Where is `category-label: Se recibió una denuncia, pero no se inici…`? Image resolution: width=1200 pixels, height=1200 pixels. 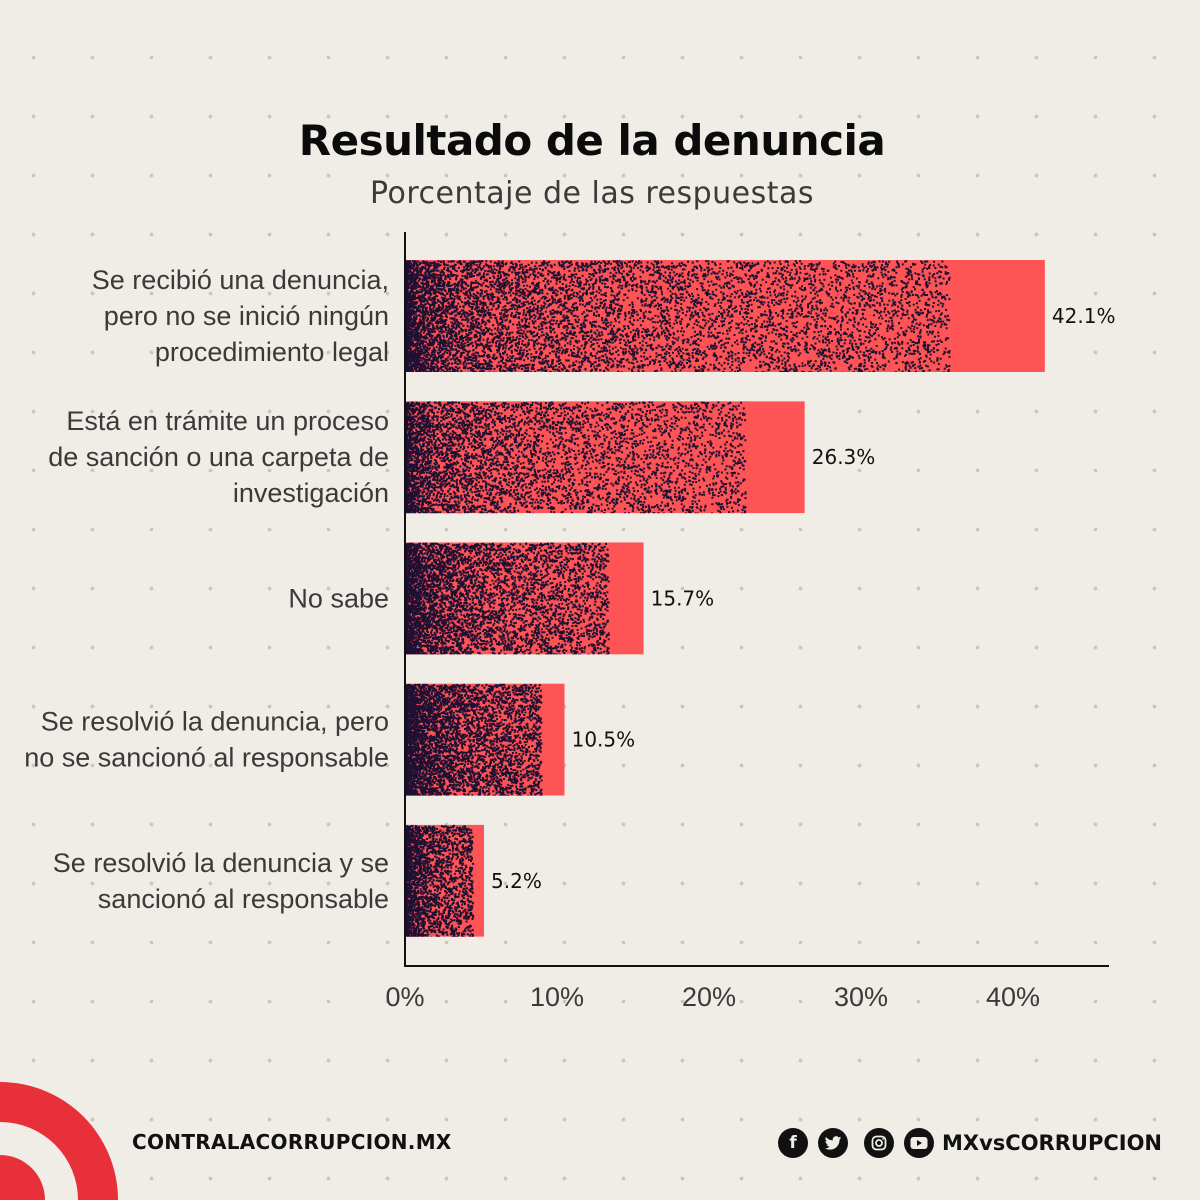 category-label: Se recibió una denuncia, pero no se inici… is located at coordinates (240, 316).